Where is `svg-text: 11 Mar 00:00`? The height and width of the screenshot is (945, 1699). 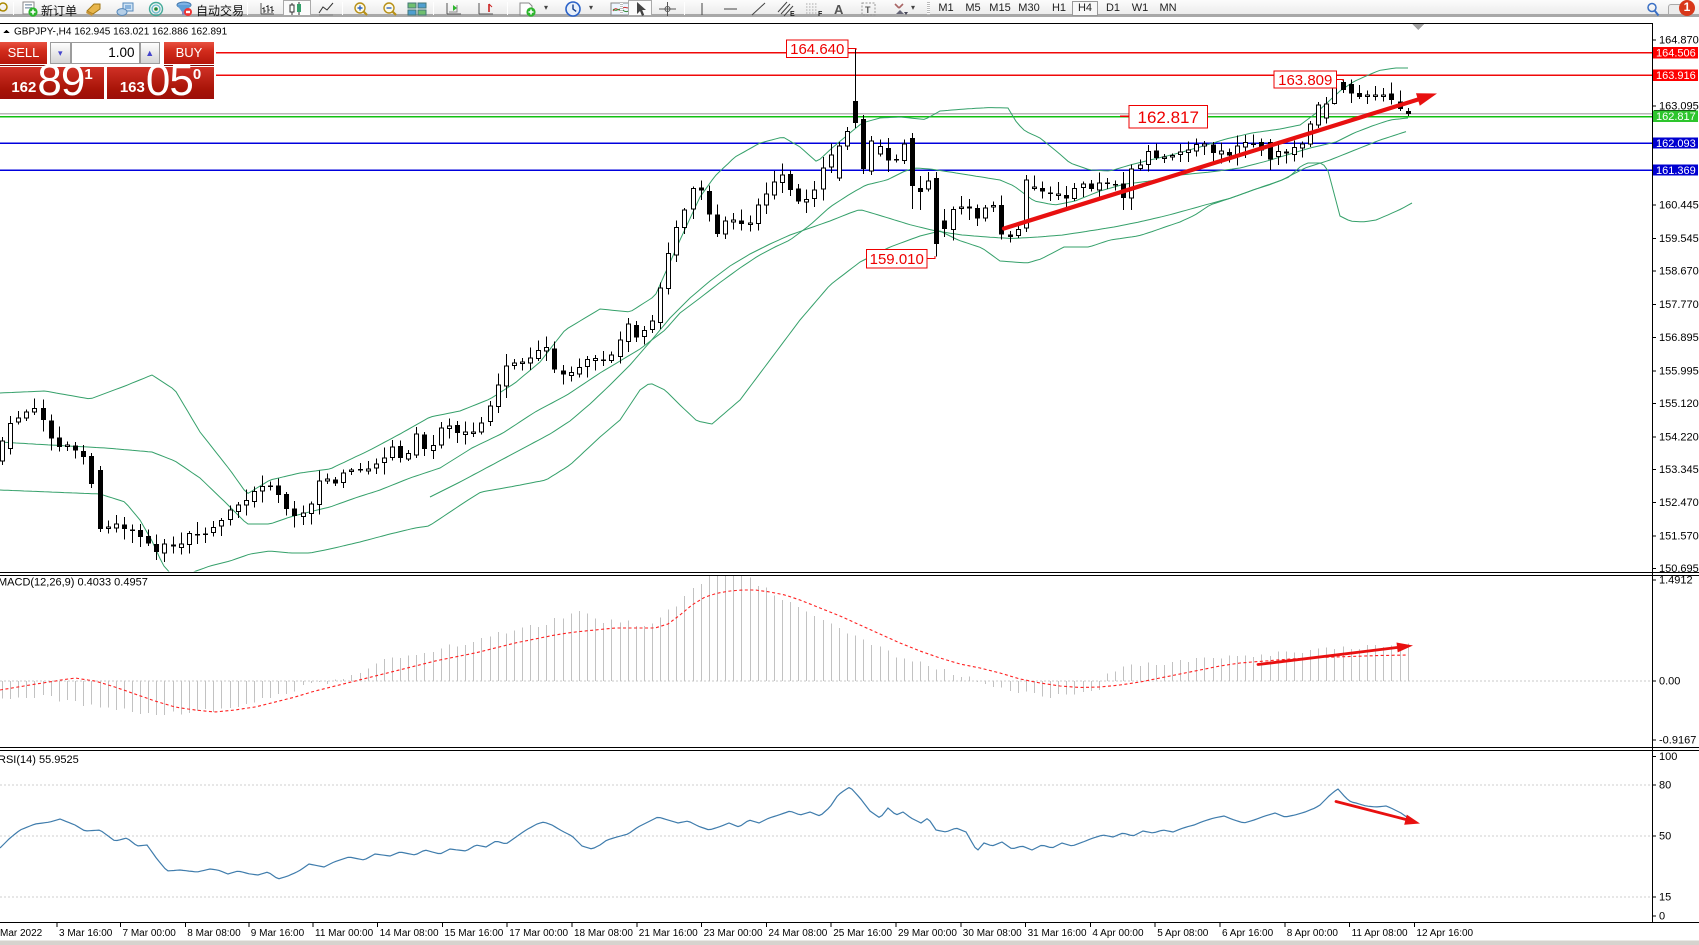
svg-text: 11 Mar 00:00 is located at coordinates (344, 933).